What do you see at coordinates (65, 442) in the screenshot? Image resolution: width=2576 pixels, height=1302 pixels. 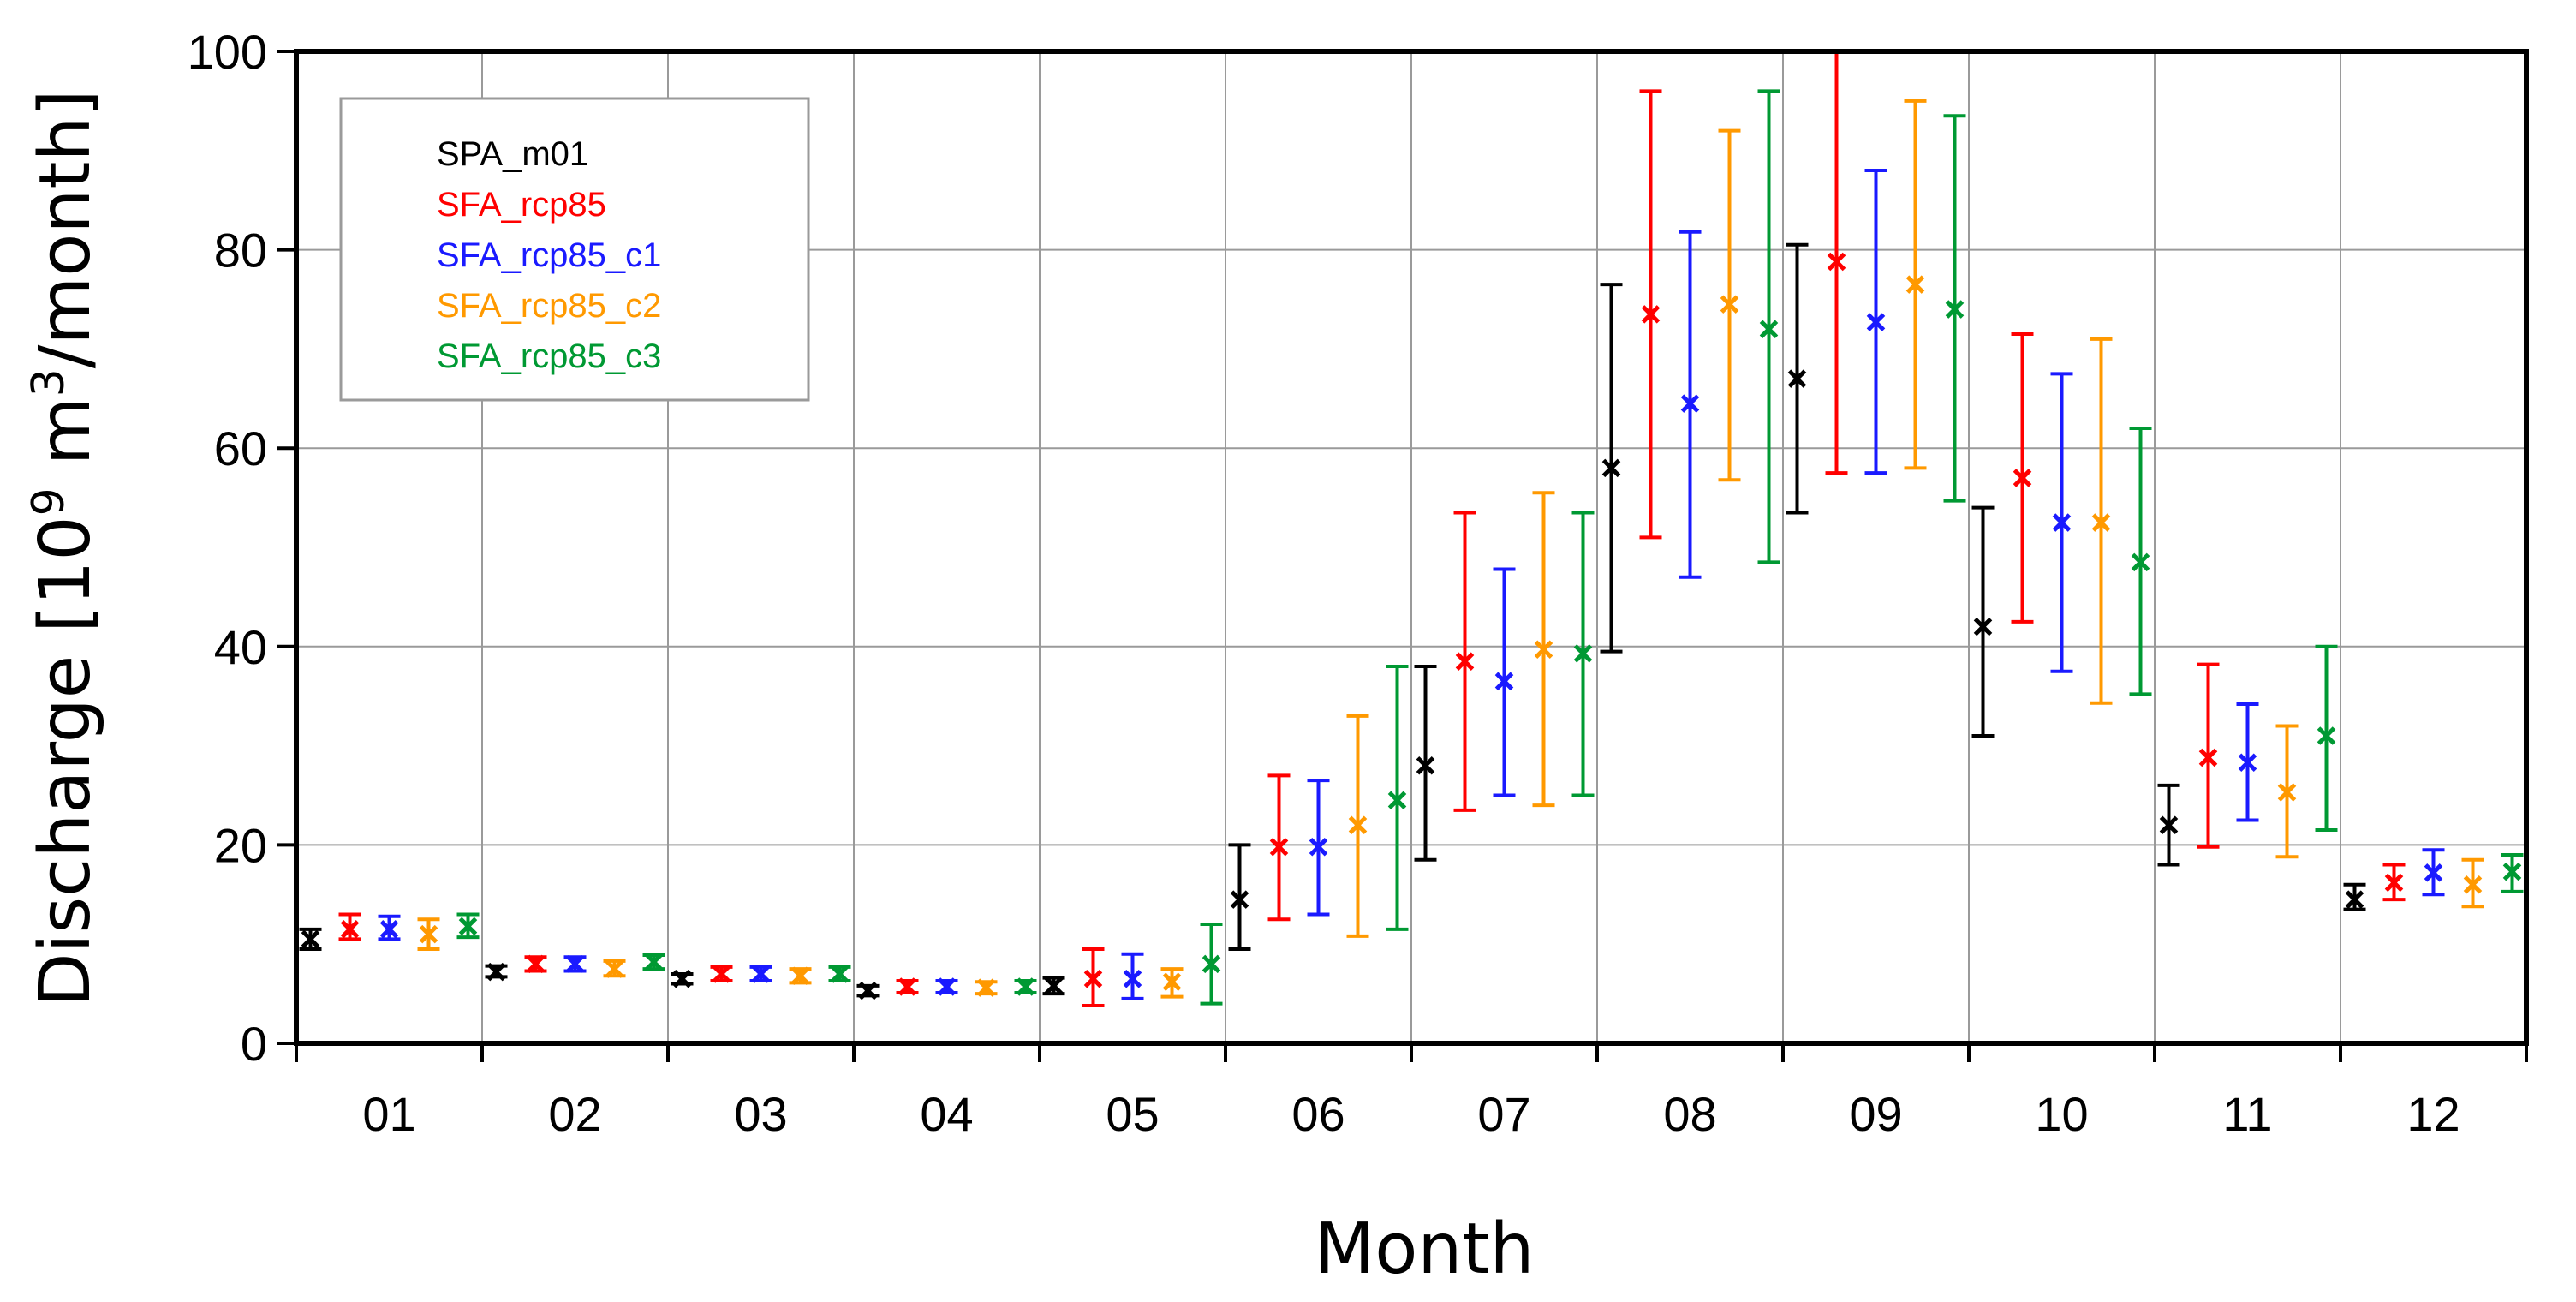 I see `y-axis-title-unit: m` at bounding box center [65, 442].